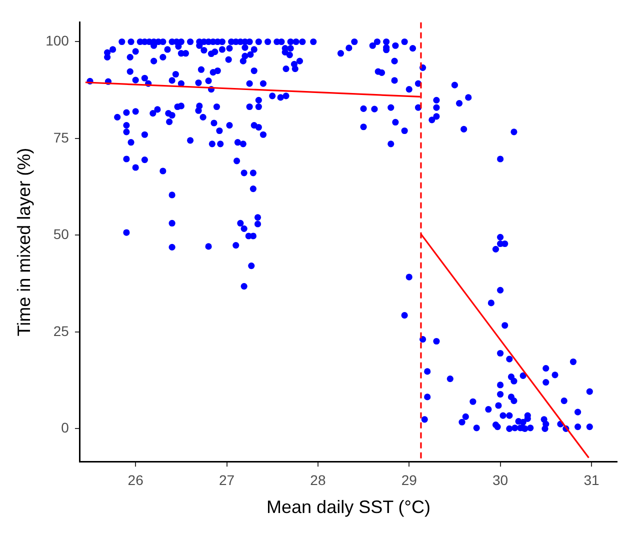  I want to click on x-tick-label: 28, so click(318, 480).